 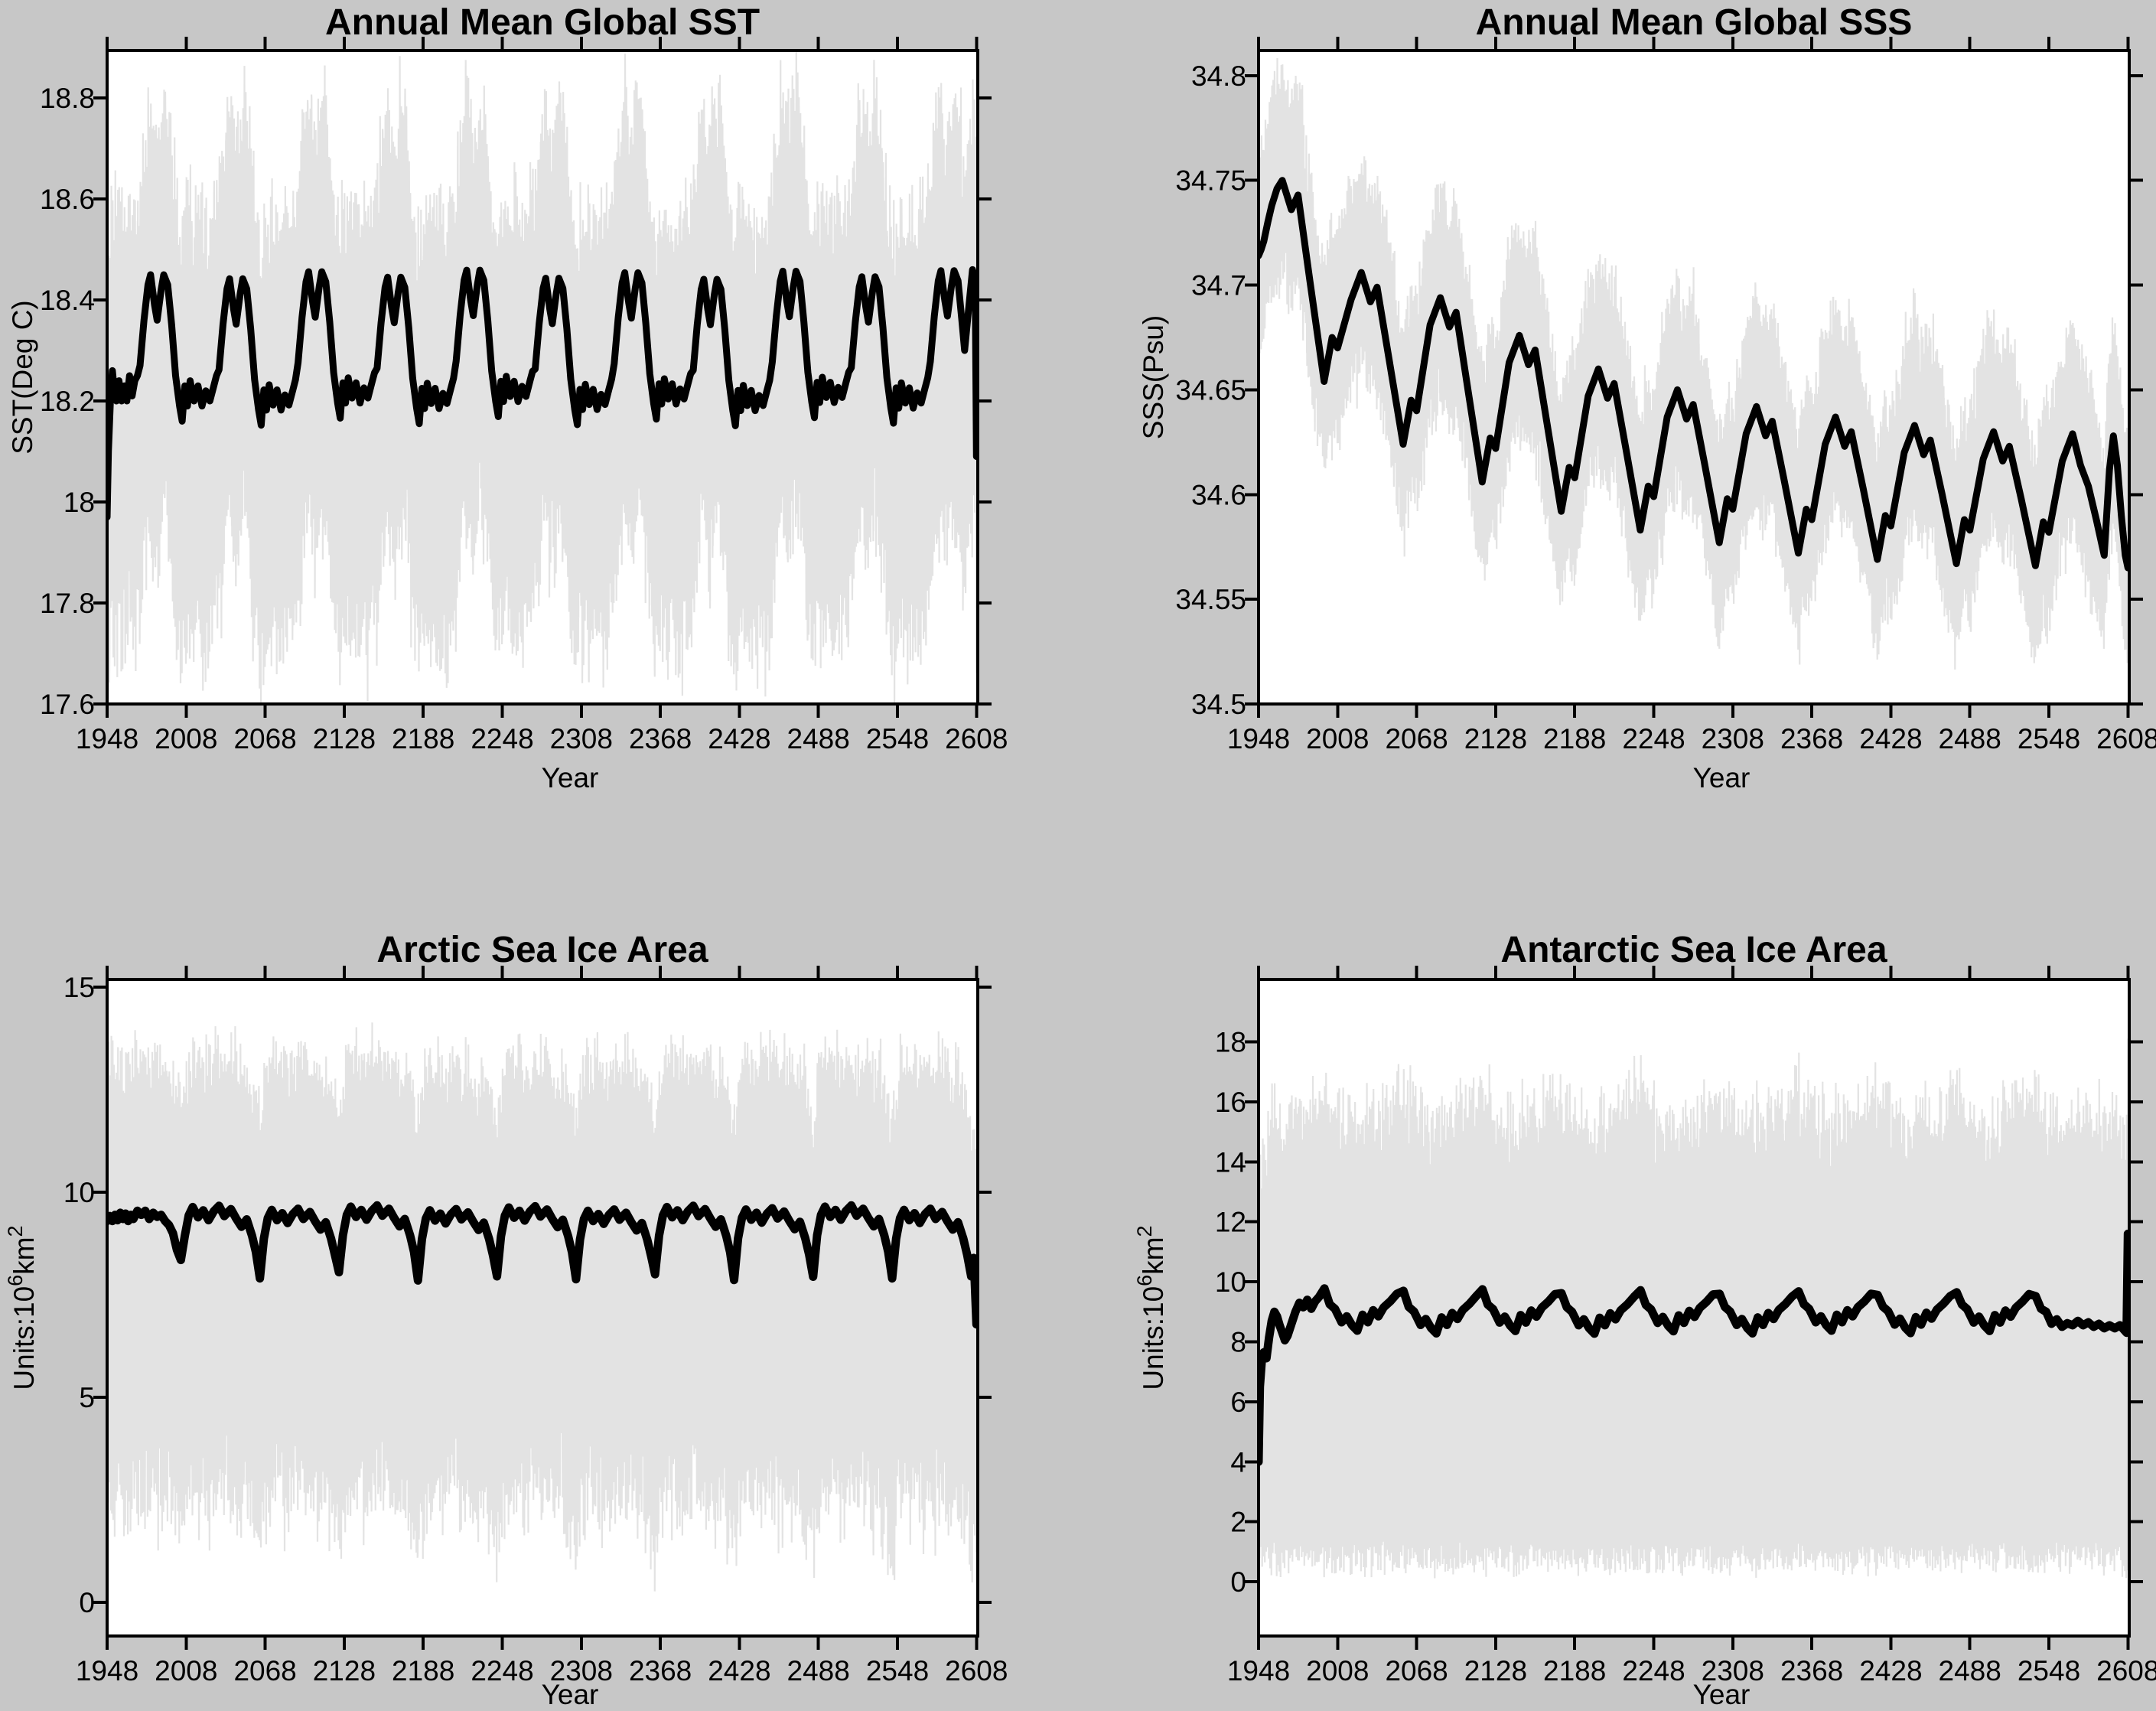 I want to click on y-tick-label: 34.75, so click(x=1210, y=181).